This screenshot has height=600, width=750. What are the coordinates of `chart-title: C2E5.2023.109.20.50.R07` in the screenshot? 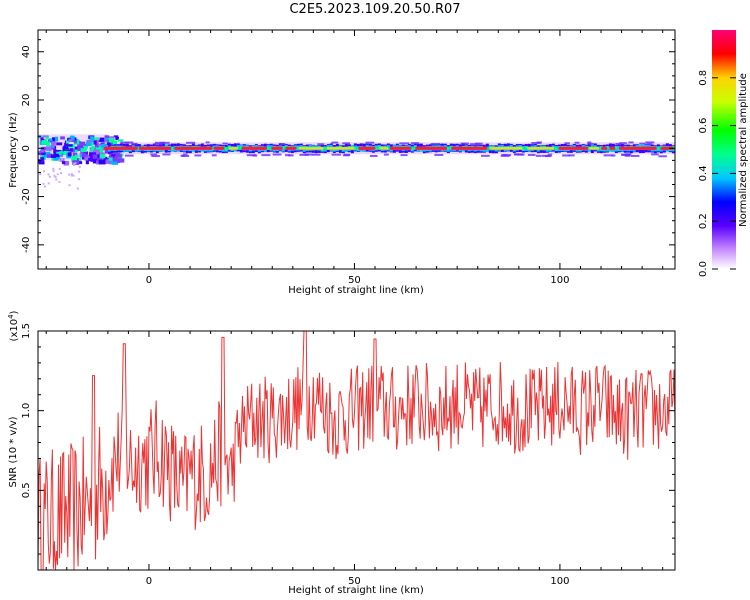 It's located at (375, 9).